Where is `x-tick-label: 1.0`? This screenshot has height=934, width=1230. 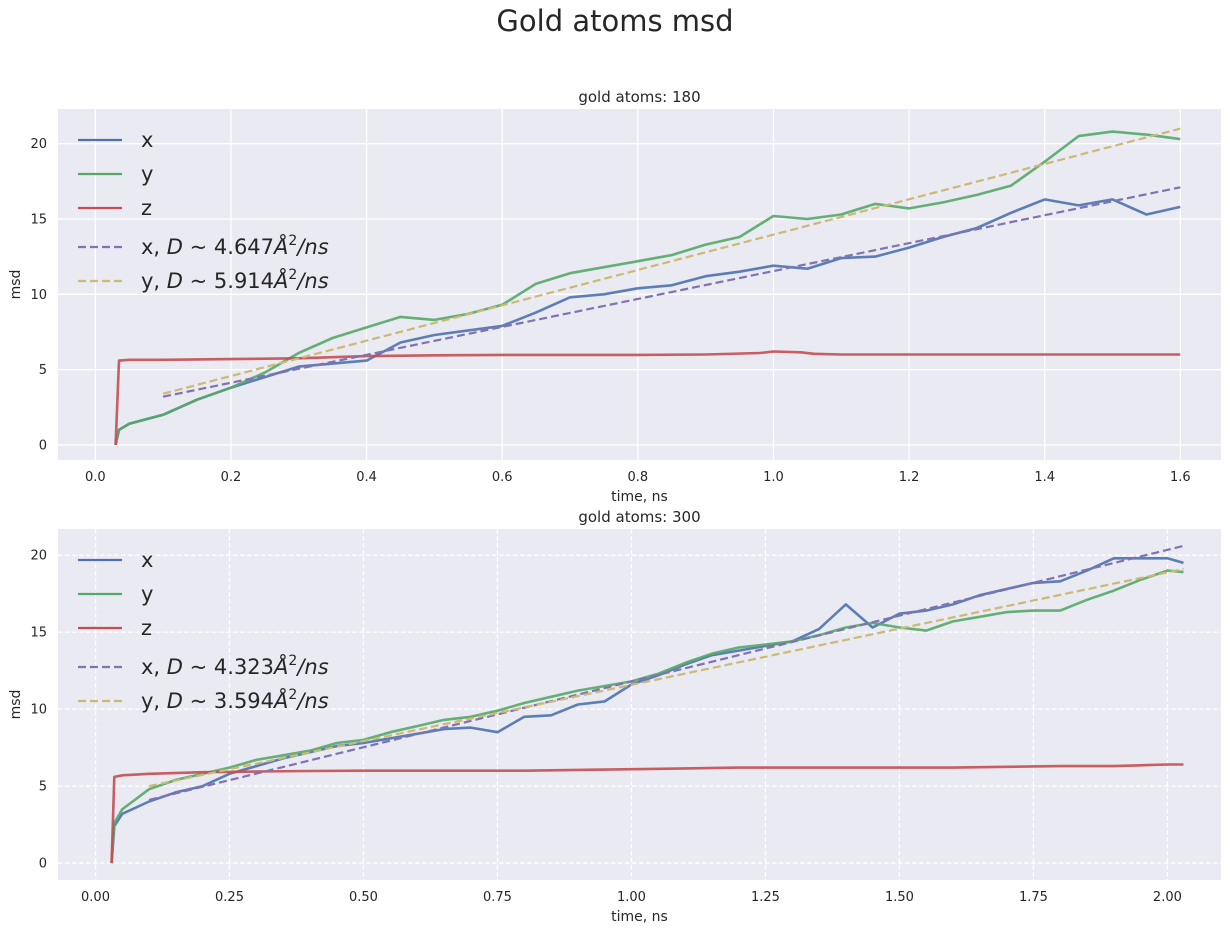
x-tick-label: 1.0 is located at coordinates (773, 477).